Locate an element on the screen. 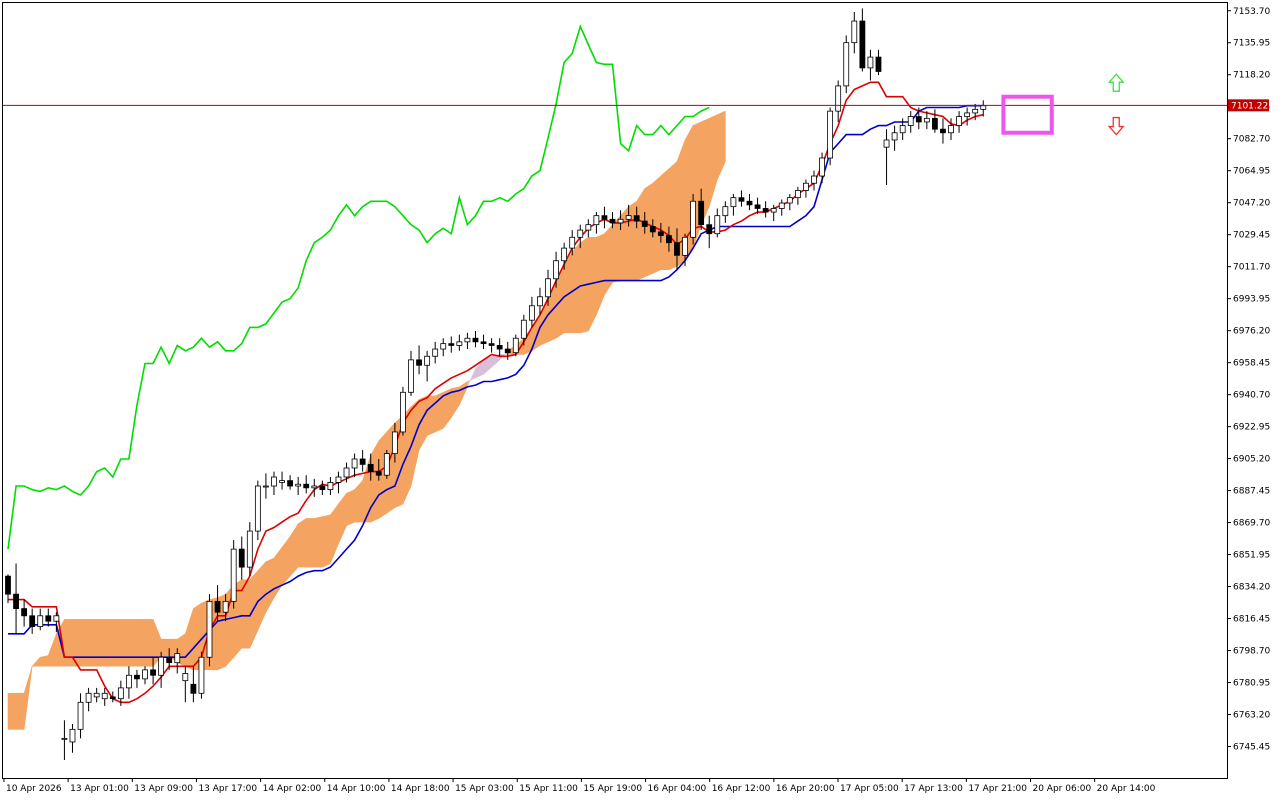 This screenshot has width=1280, height=800. current-price-tag: 7101.22 is located at coordinates (1248, 105).